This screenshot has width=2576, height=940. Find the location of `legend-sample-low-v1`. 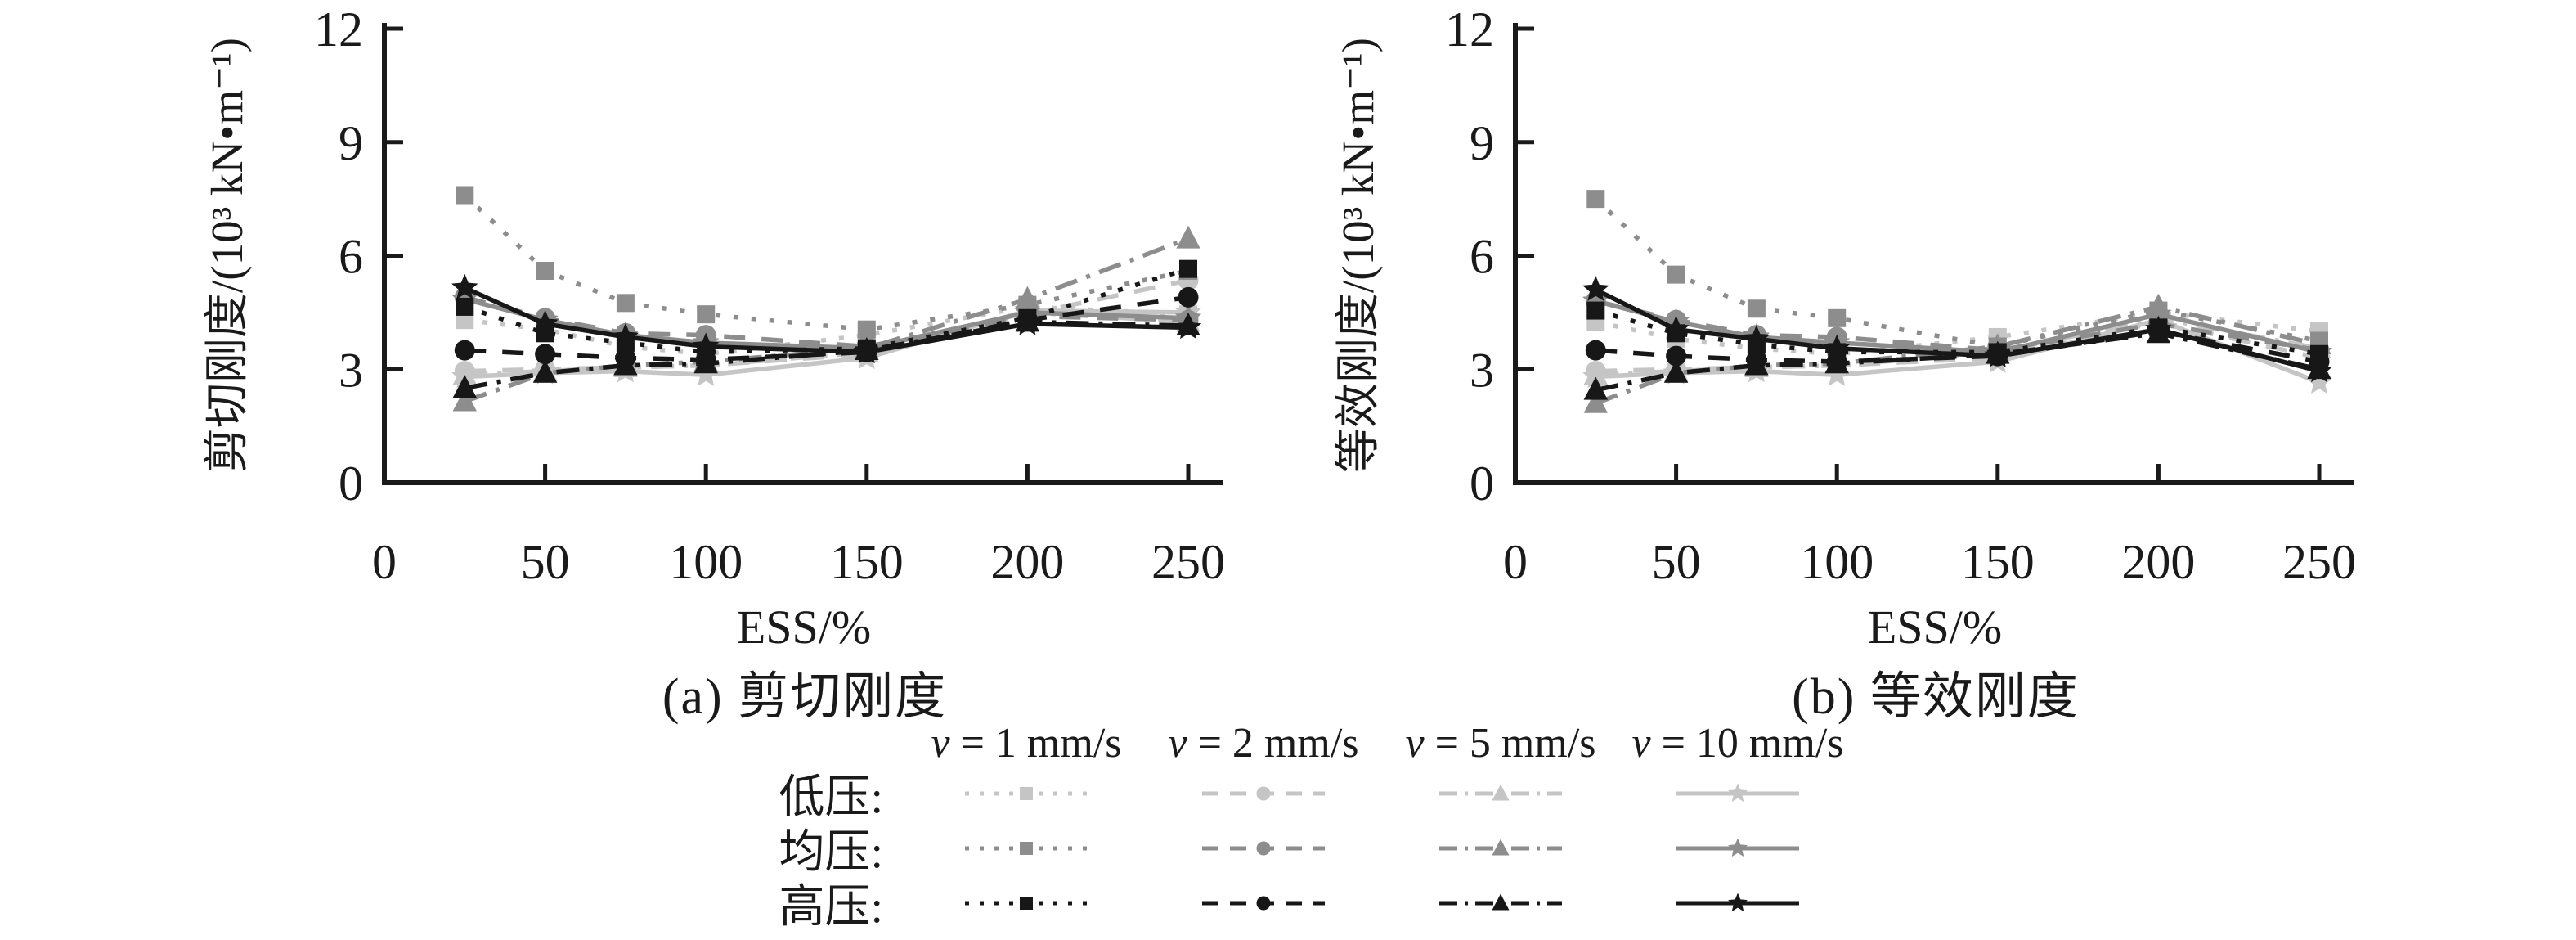

legend-sample-low-v1 is located at coordinates (1026, 794).